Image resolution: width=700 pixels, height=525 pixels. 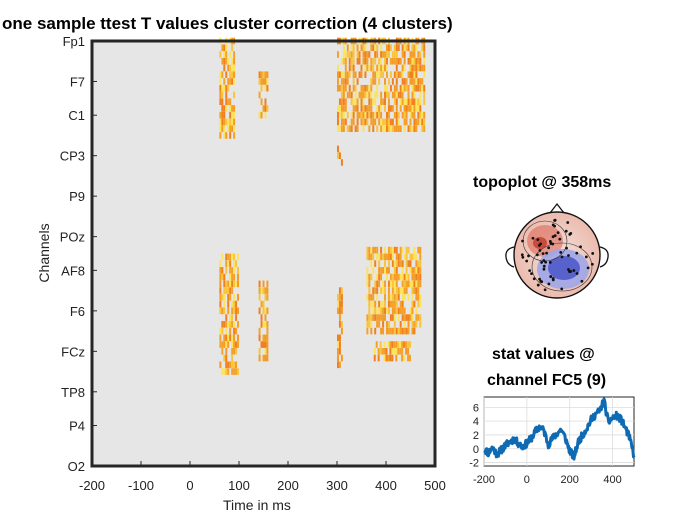 I want to click on heatmap-y-tick-label: O2, so click(x=76, y=466).